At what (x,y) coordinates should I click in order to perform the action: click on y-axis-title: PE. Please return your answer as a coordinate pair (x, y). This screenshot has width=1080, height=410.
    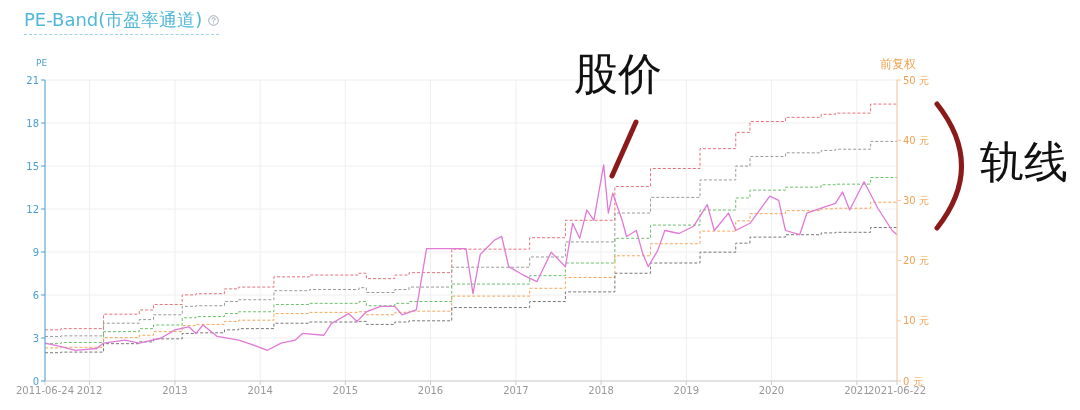
    Looking at the image, I should click on (42, 63).